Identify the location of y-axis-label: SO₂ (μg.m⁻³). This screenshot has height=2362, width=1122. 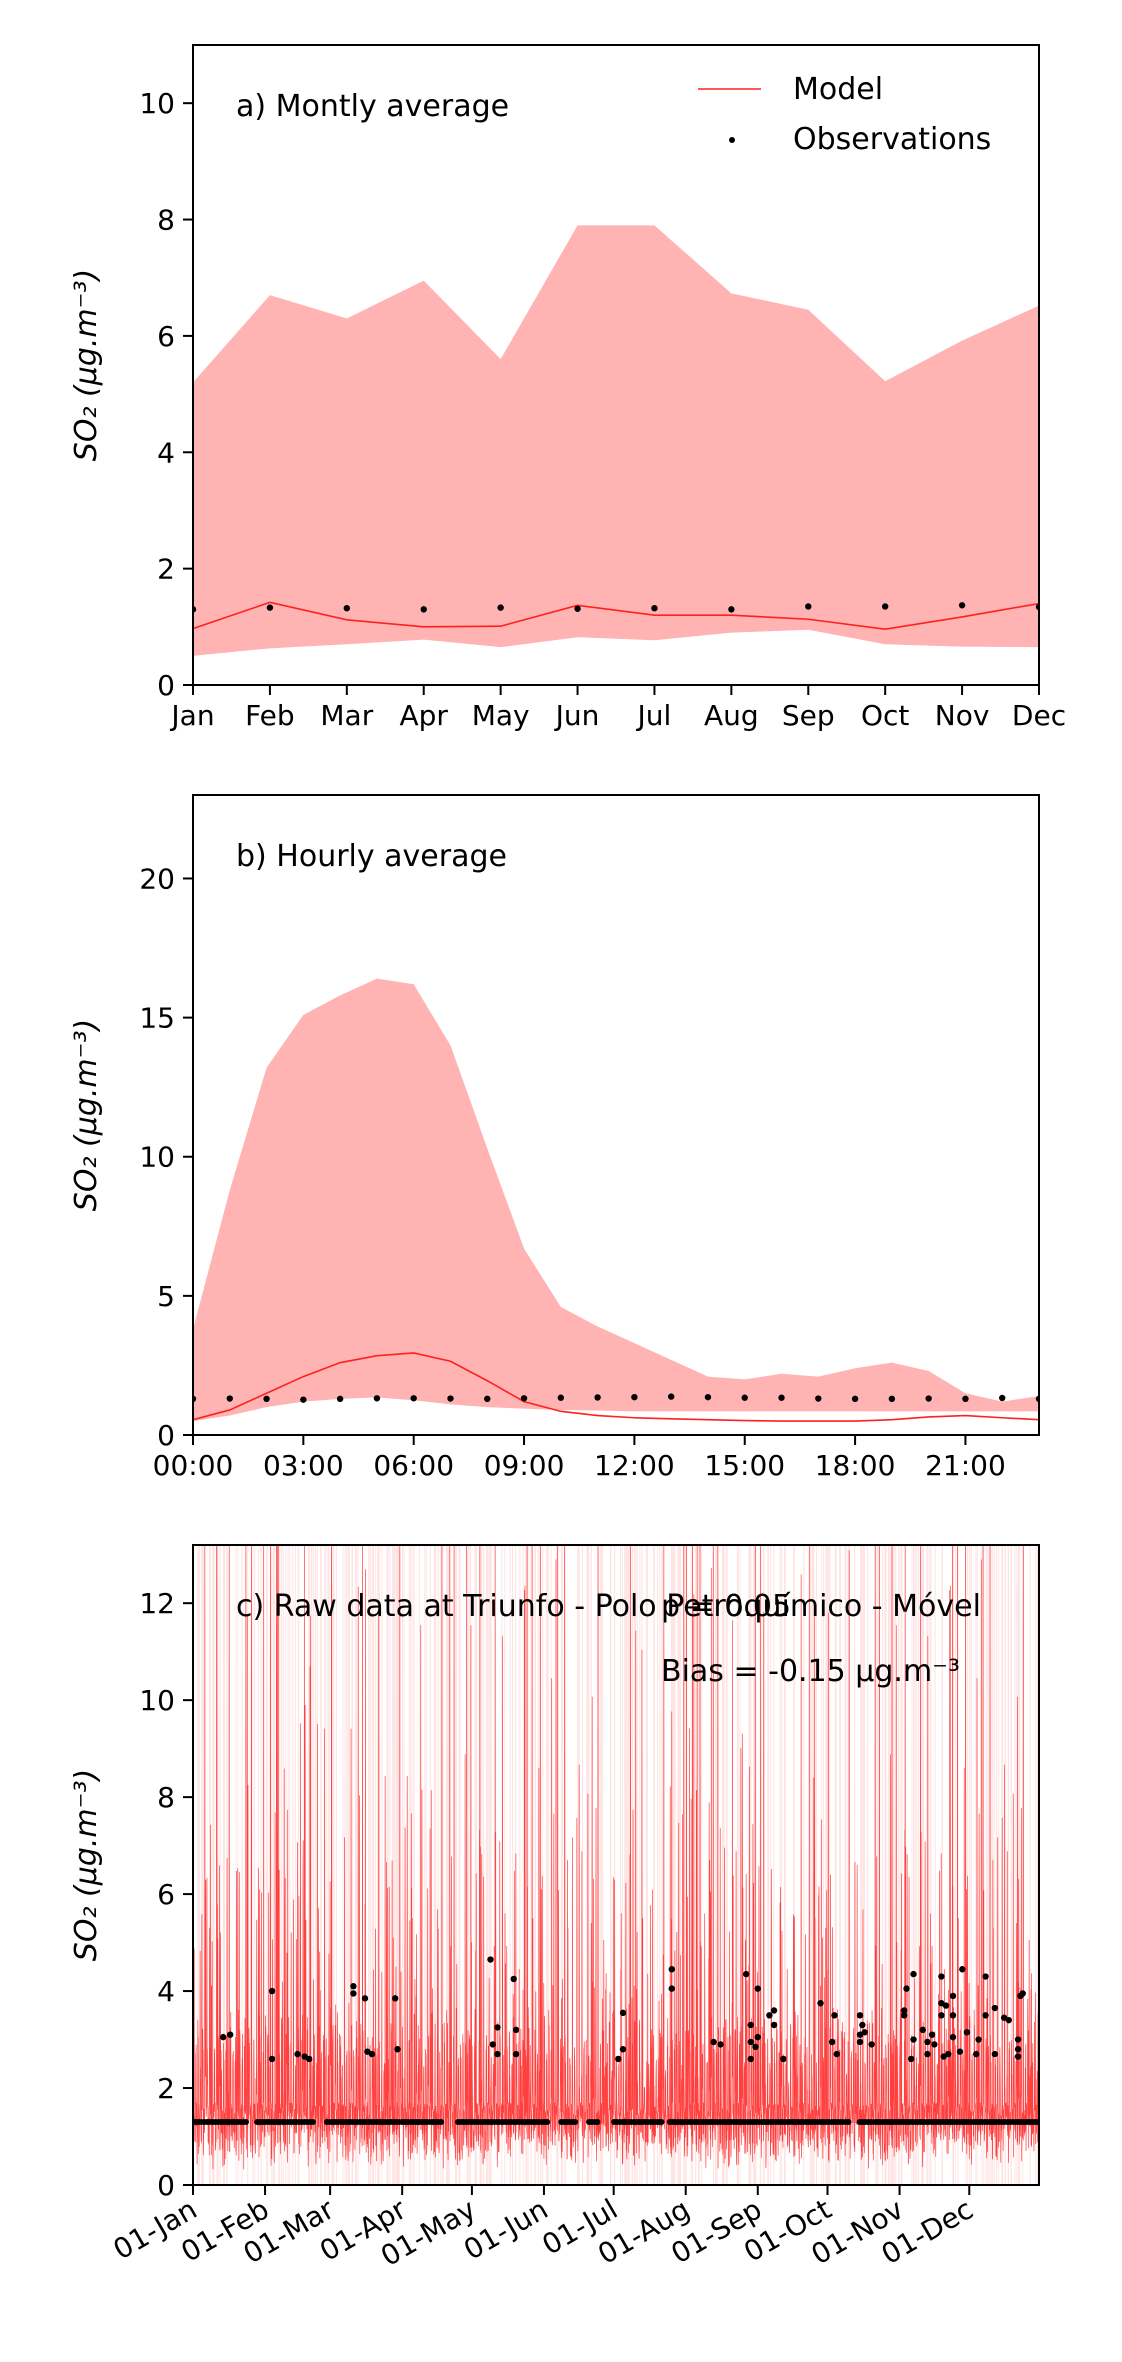
(86, 1115).